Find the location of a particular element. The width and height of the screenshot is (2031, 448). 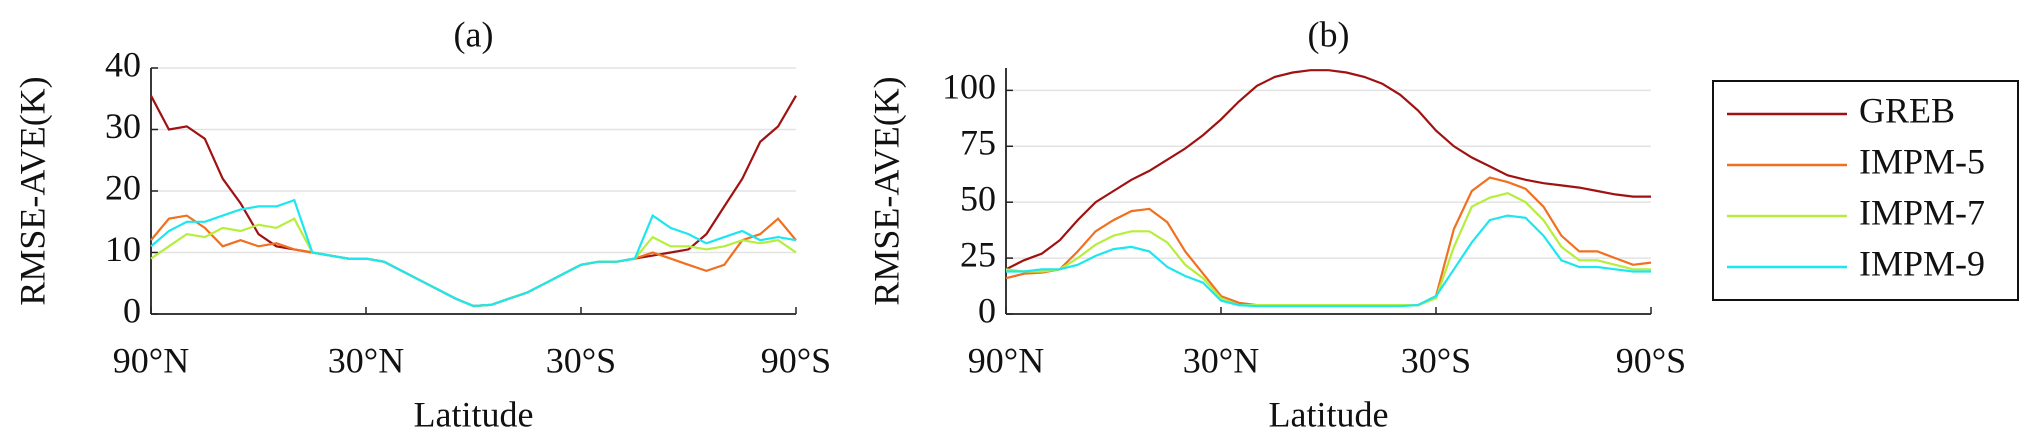

y-tick-label: 10 is located at coordinates (123, 249).